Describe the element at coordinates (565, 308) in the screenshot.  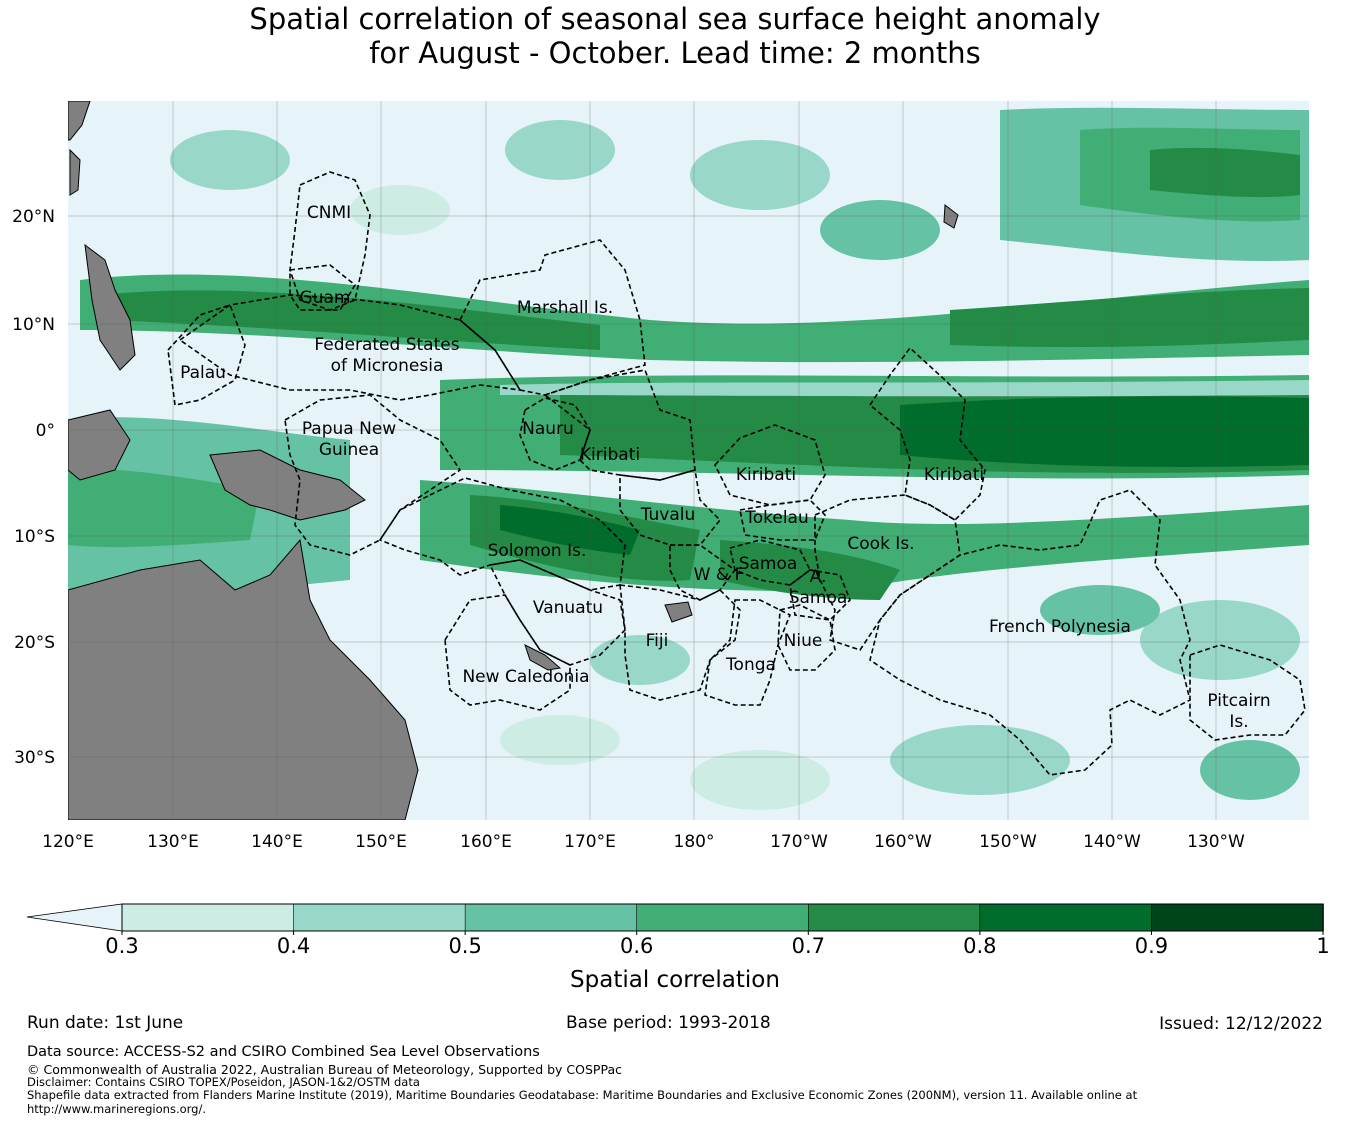
I see `label-marshall: Marshall Is.` at that location.